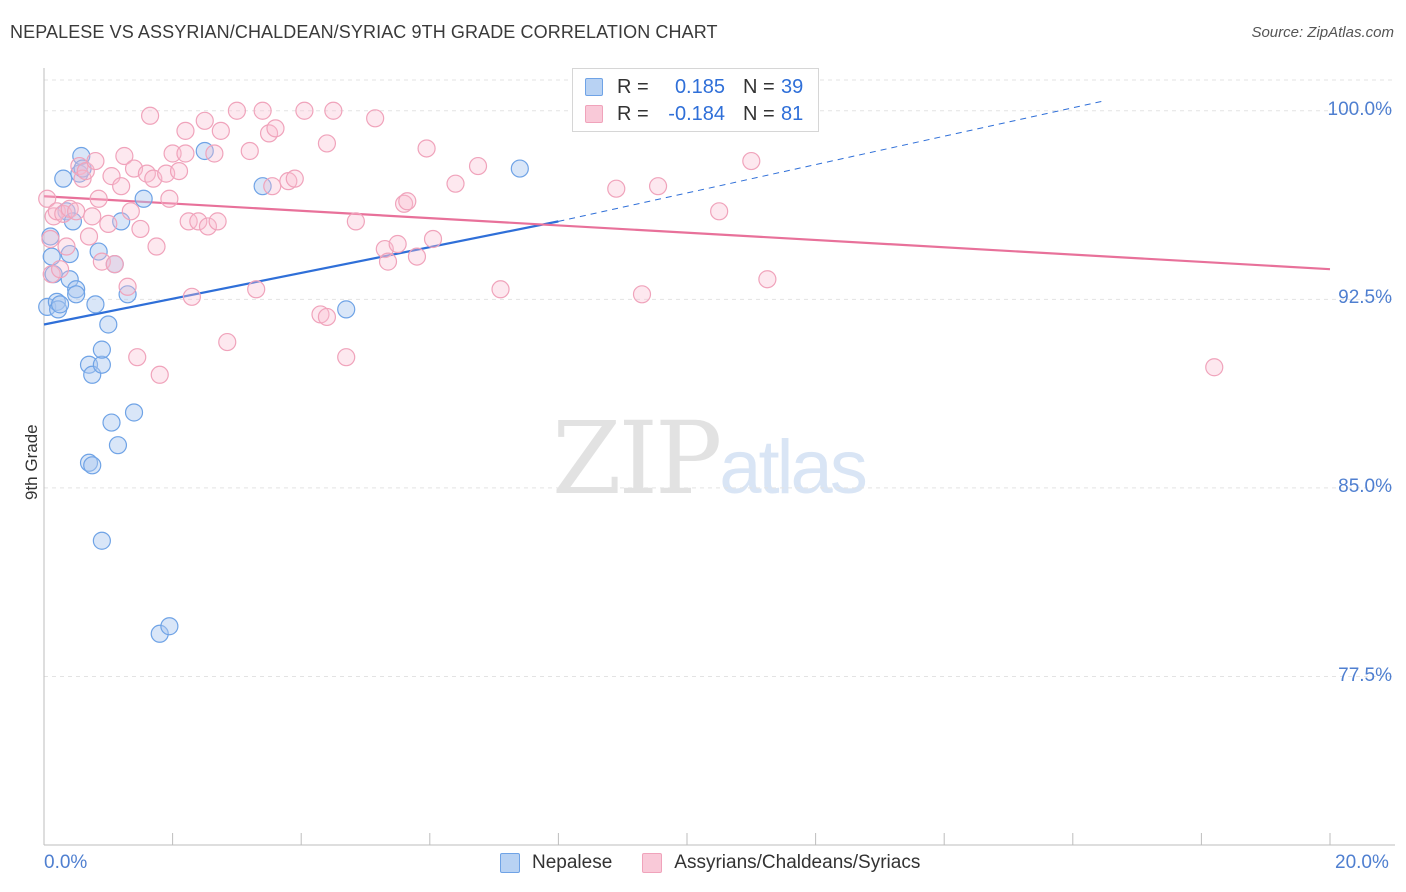 This screenshot has width=1406, height=892. Describe the element at coordinates (759, 86) in the screenshot. I see `n-label: N =` at that location.